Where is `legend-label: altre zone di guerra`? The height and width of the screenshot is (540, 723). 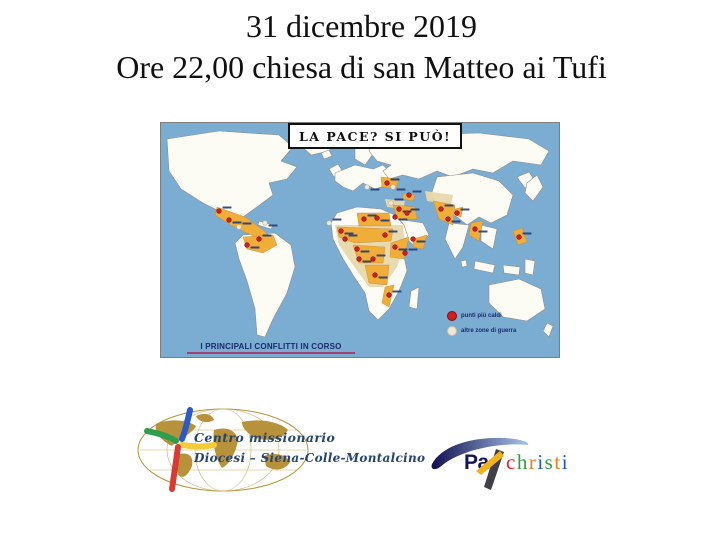
legend-label: altre zone di guerra is located at coordinates (489, 331).